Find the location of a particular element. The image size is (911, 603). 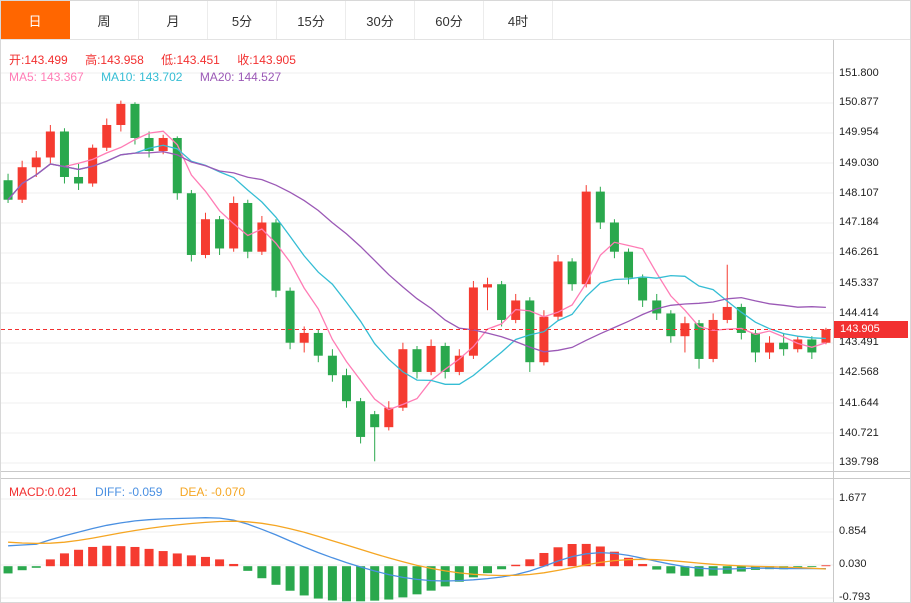

panel-divider-bottom is located at coordinates (455, 478).